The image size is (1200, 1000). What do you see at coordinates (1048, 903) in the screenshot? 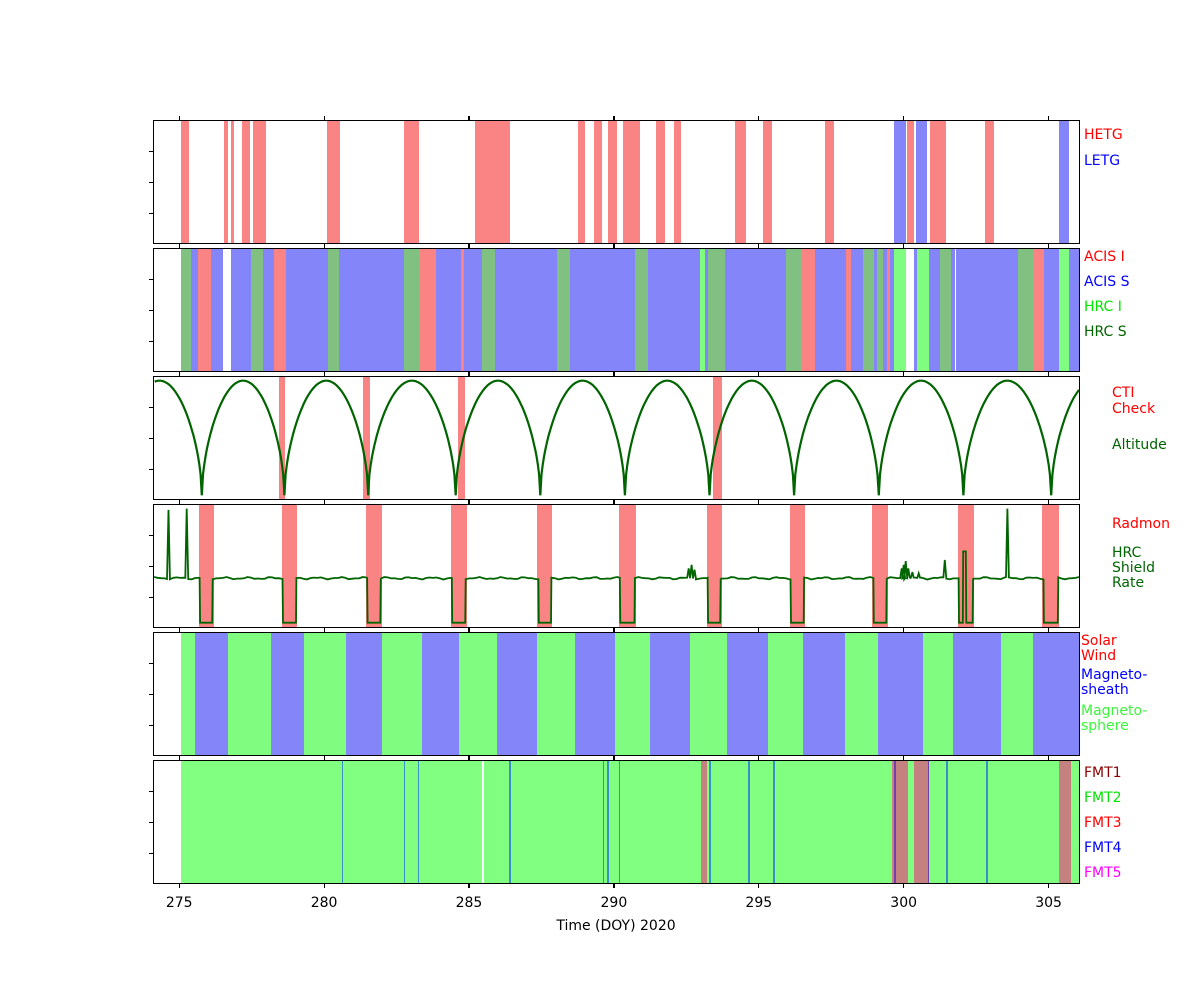
I see `x-tick-label: 305` at bounding box center [1048, 903].